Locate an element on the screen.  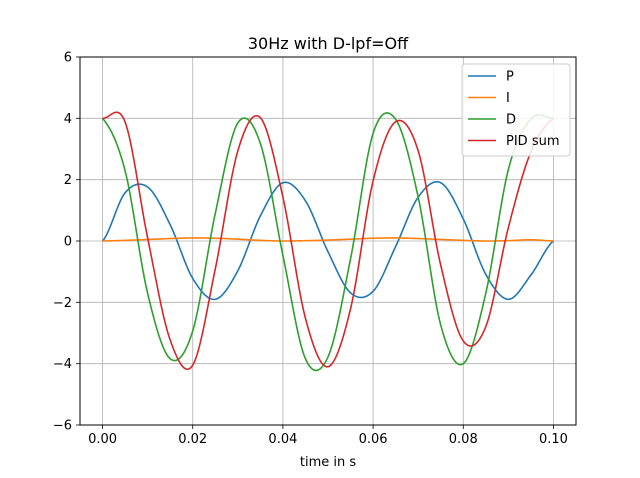
y-tick-label: 0 is located at coordinates (68, 242).